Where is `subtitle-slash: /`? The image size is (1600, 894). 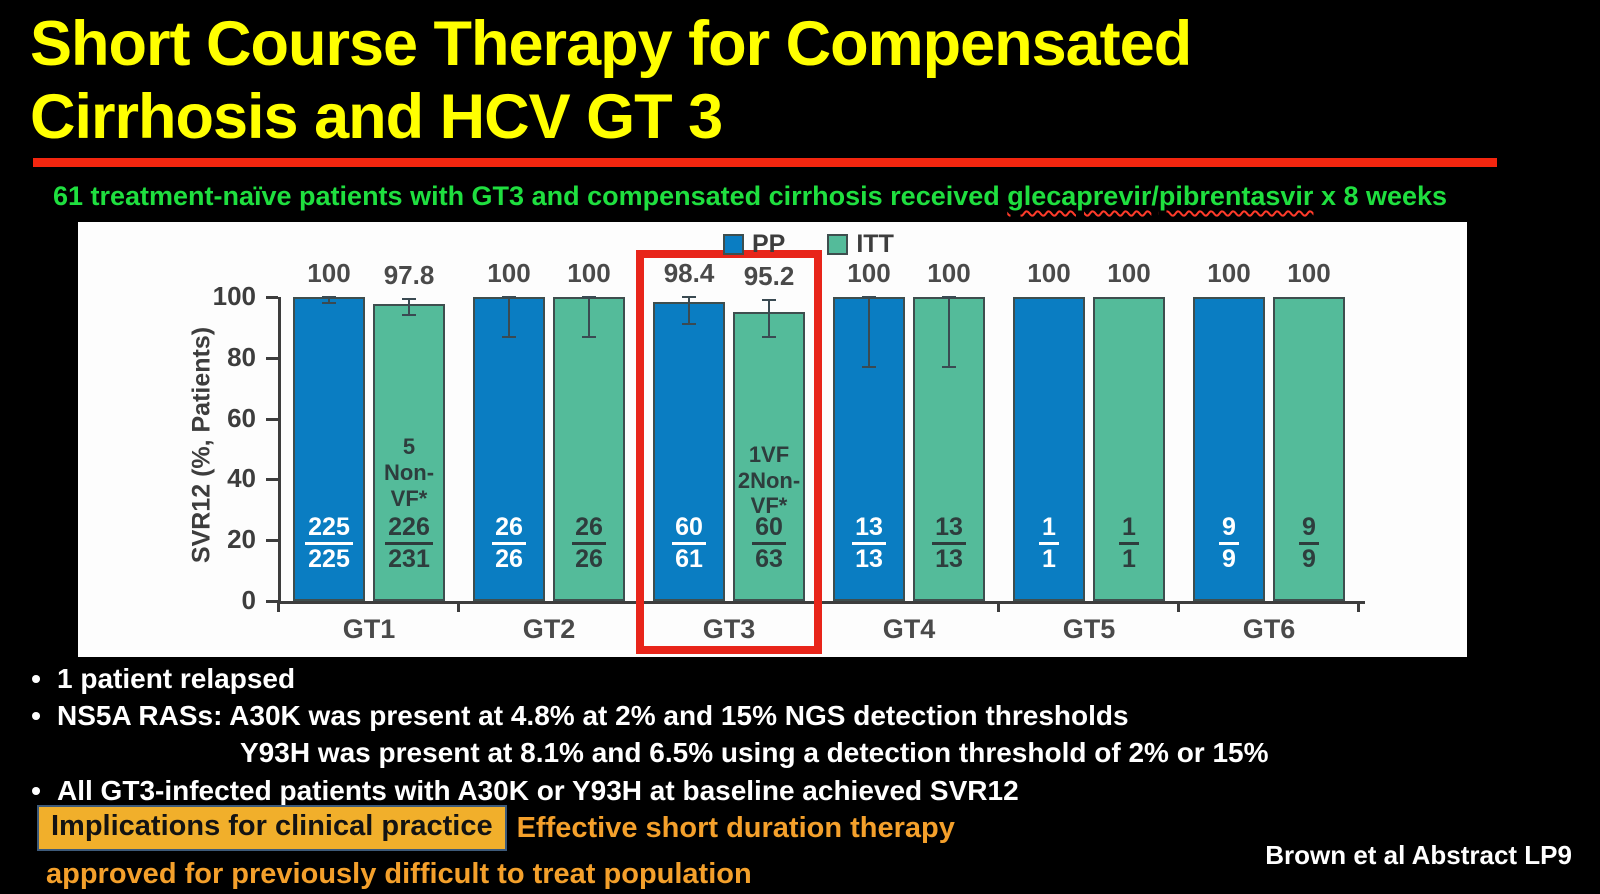 subtitle-slash: / is located at coordinates (1155, 196).